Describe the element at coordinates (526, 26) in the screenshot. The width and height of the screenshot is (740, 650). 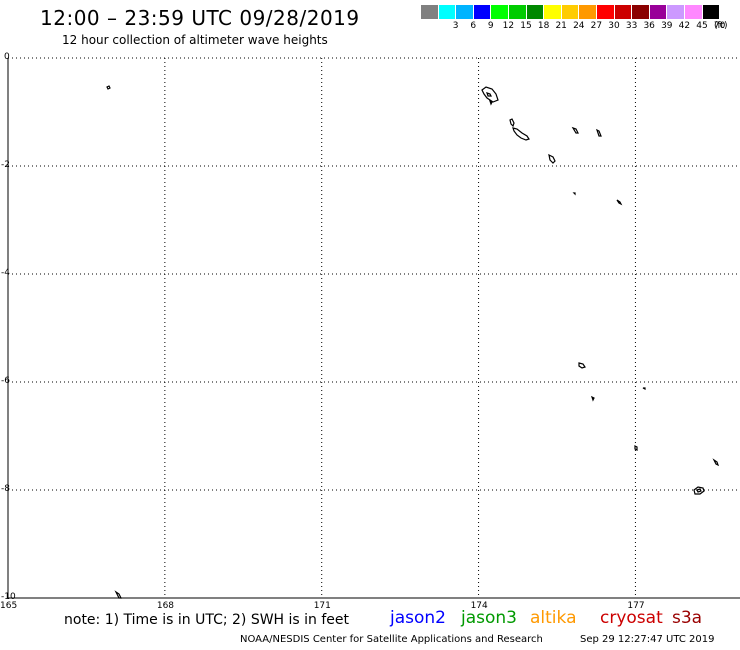
I see `legend-label: 15` at that location.